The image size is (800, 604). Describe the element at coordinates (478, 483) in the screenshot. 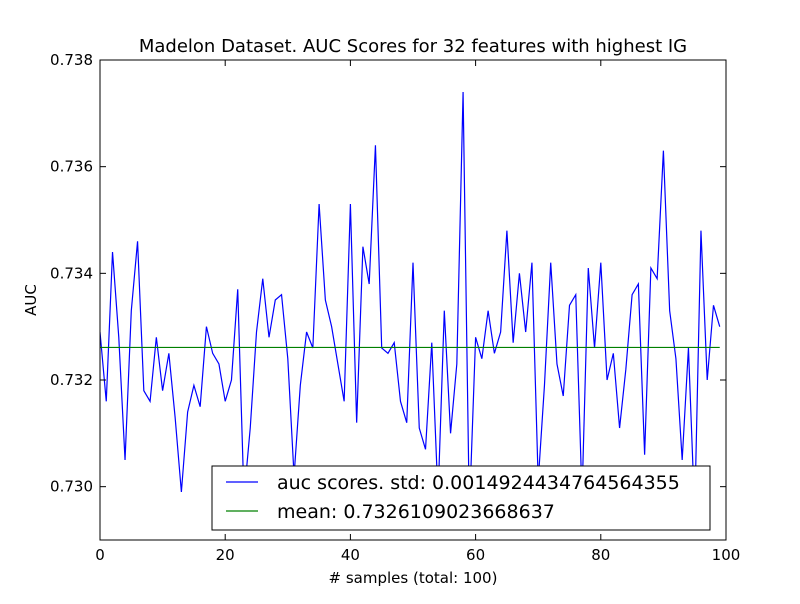

I see `legend-entry-label: auc scores. std: 0.0014924434764564355` at that location.